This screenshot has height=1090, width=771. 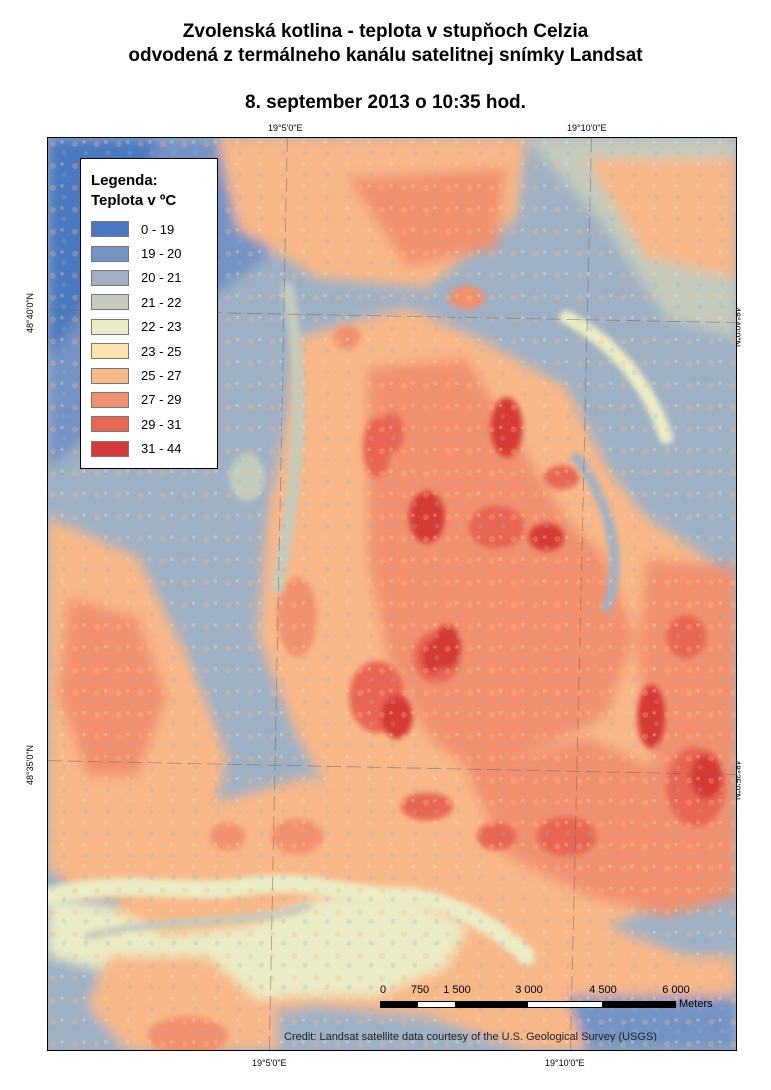 I want to click on coord-left-lower-lat: 48°35'0"N, so click(x=30, y=765).